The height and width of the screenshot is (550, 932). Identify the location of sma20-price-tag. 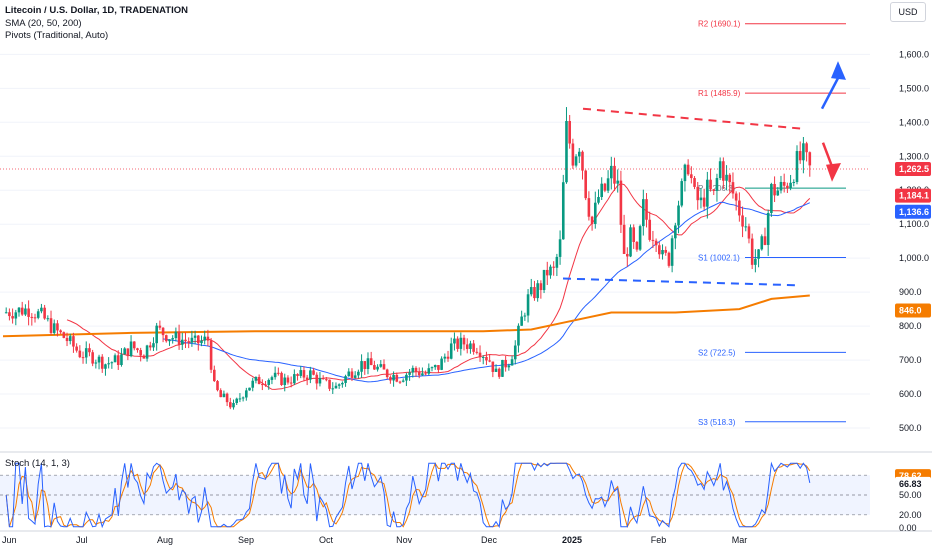
(913, 195).